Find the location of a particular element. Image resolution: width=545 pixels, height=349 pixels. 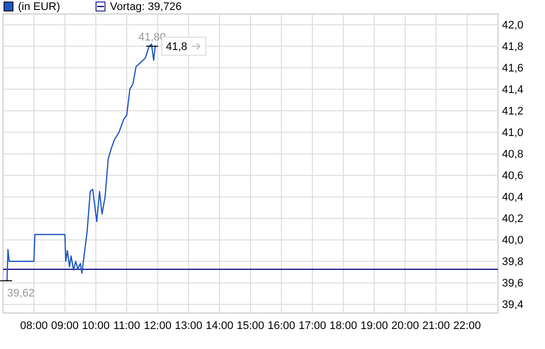

annotation: 39,62 is located at coordinates (21, 294).